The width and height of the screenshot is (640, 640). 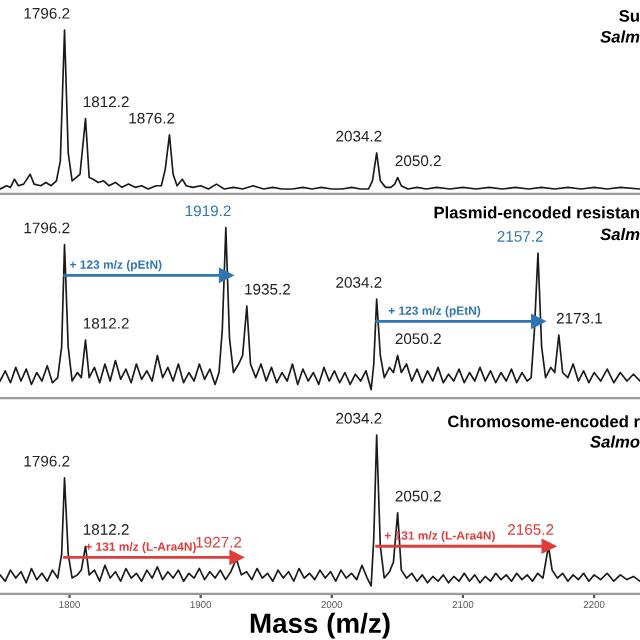 What do you see at coordinates (629, 15) in the screenshot?
I see `chart-title: Su` at bounding box center [629, 15].